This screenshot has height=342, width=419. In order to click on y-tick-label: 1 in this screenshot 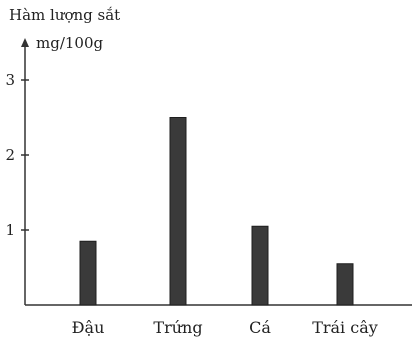, I will do `click(10, 230)`.